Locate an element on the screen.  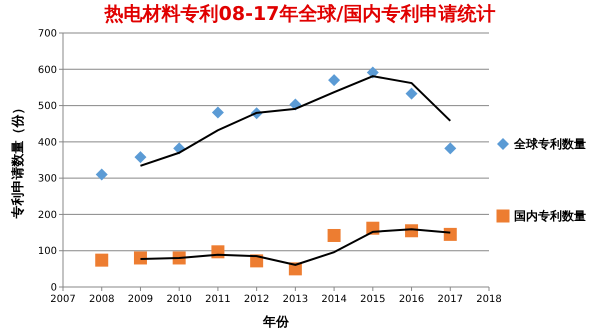
legend-label: 国内专利数量 is located at coordinates (550, 216).